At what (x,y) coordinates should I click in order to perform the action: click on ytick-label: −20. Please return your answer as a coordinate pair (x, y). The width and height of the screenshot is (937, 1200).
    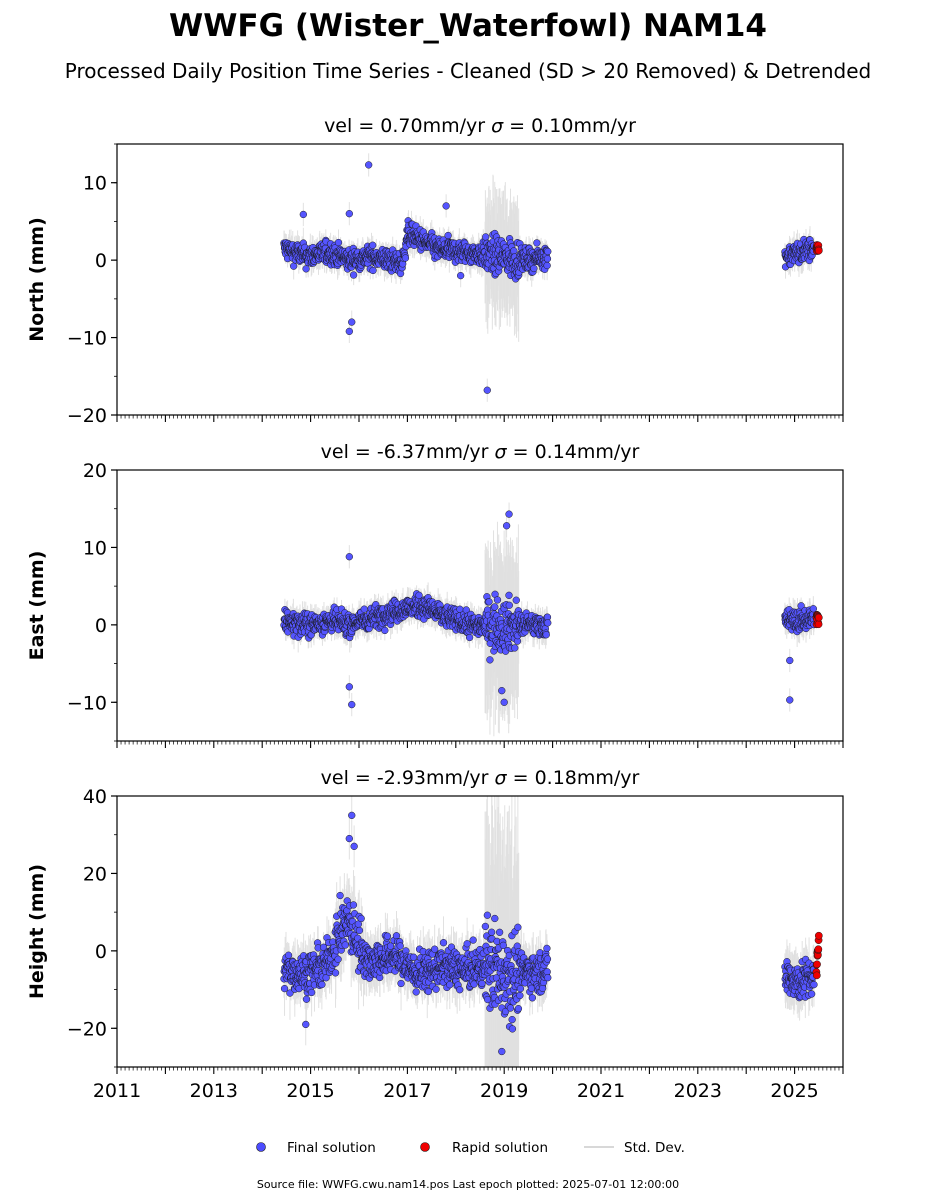
    Looking at the image, I should click on (87, 416).